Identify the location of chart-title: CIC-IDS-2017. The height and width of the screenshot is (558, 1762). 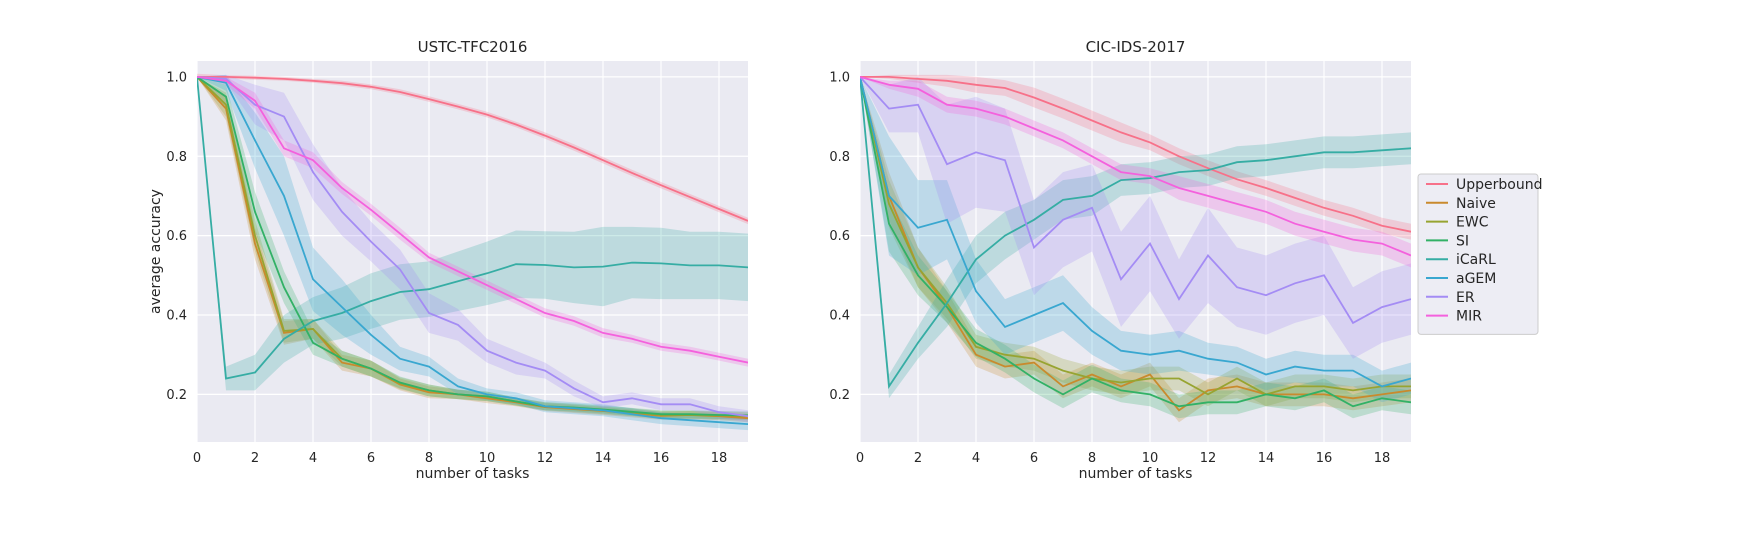
(1136, 47).